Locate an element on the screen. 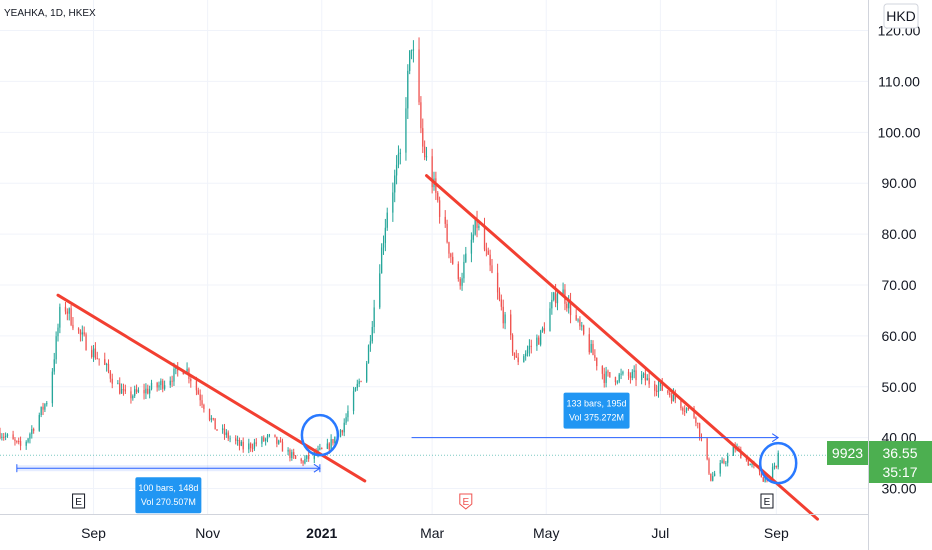 This screenshot has height=550, width=932. earnings-label: E is located at coordinates (767, 502).